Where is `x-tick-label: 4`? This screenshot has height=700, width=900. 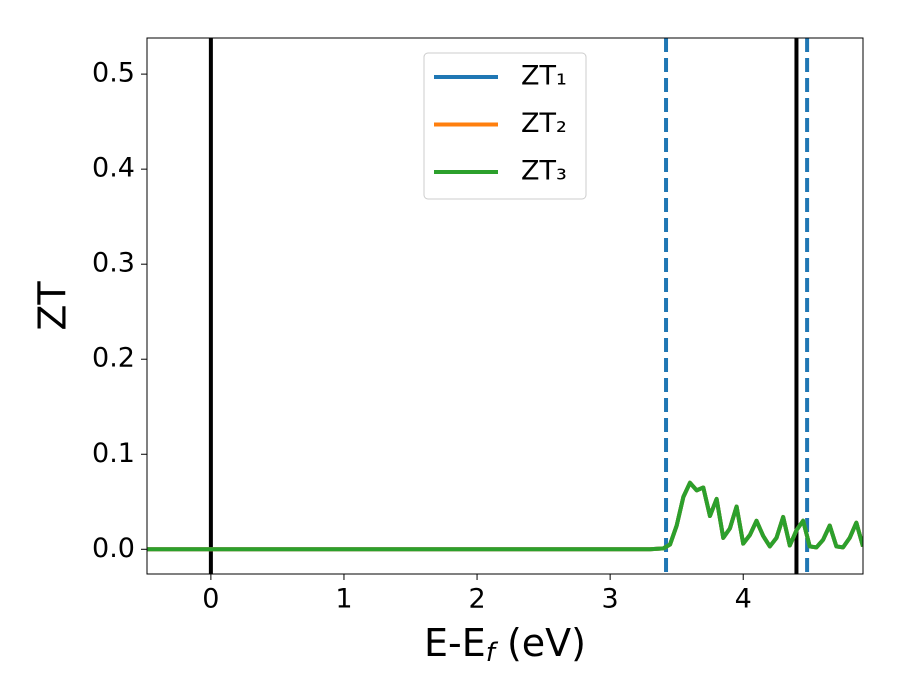
x-tick-label: 4 is located at coordinates (743, 599).